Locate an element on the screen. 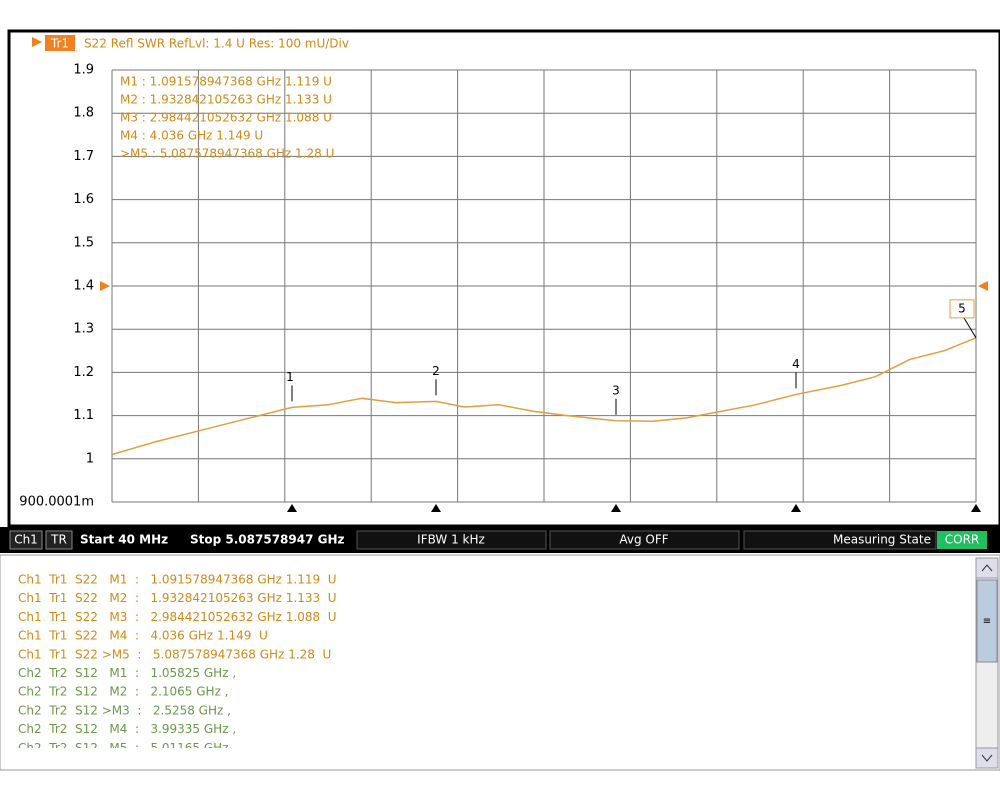  y-tick-label: 1.6 is located at coordinates (83, 199).